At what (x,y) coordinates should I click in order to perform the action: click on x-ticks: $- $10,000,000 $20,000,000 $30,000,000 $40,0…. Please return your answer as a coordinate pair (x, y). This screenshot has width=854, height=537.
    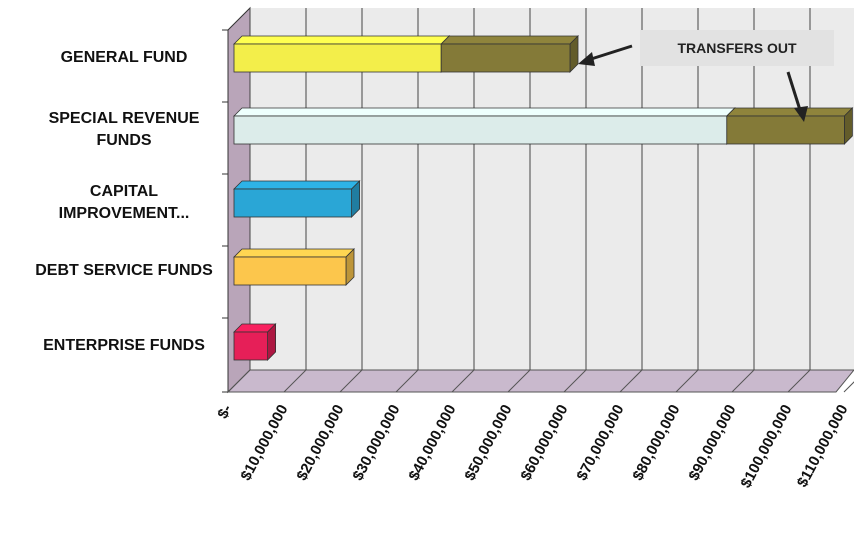
    Looking at the image, I should click on (532, 446).